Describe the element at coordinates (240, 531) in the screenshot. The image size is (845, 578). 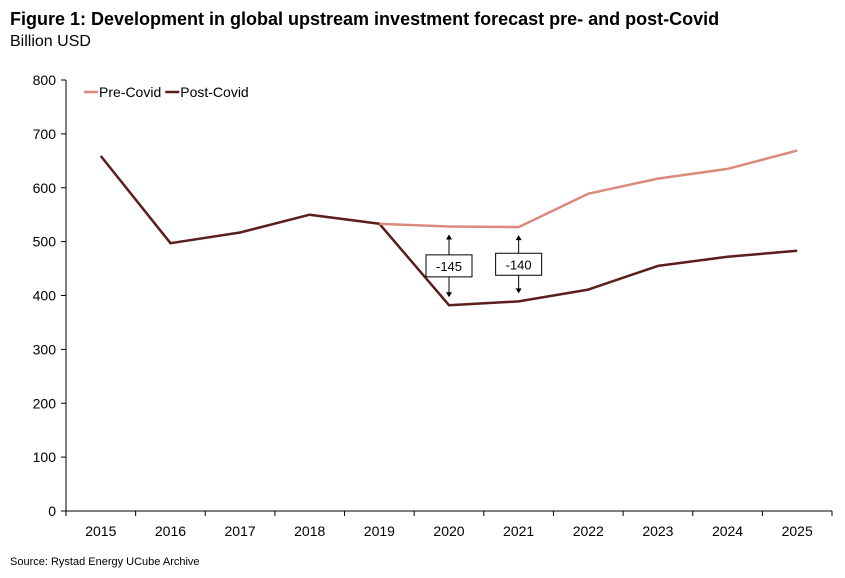
I see `x-tick-label: 2017` at that location.